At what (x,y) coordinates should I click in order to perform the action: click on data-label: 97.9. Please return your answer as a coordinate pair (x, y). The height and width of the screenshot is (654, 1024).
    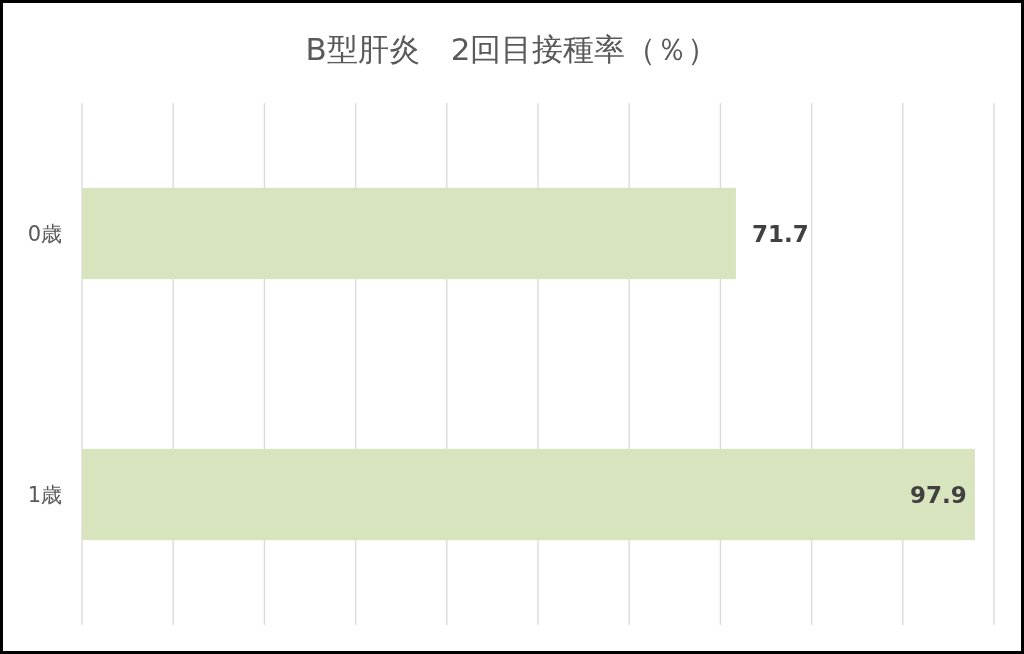
    Looking at the image, I should click on (938, 494).